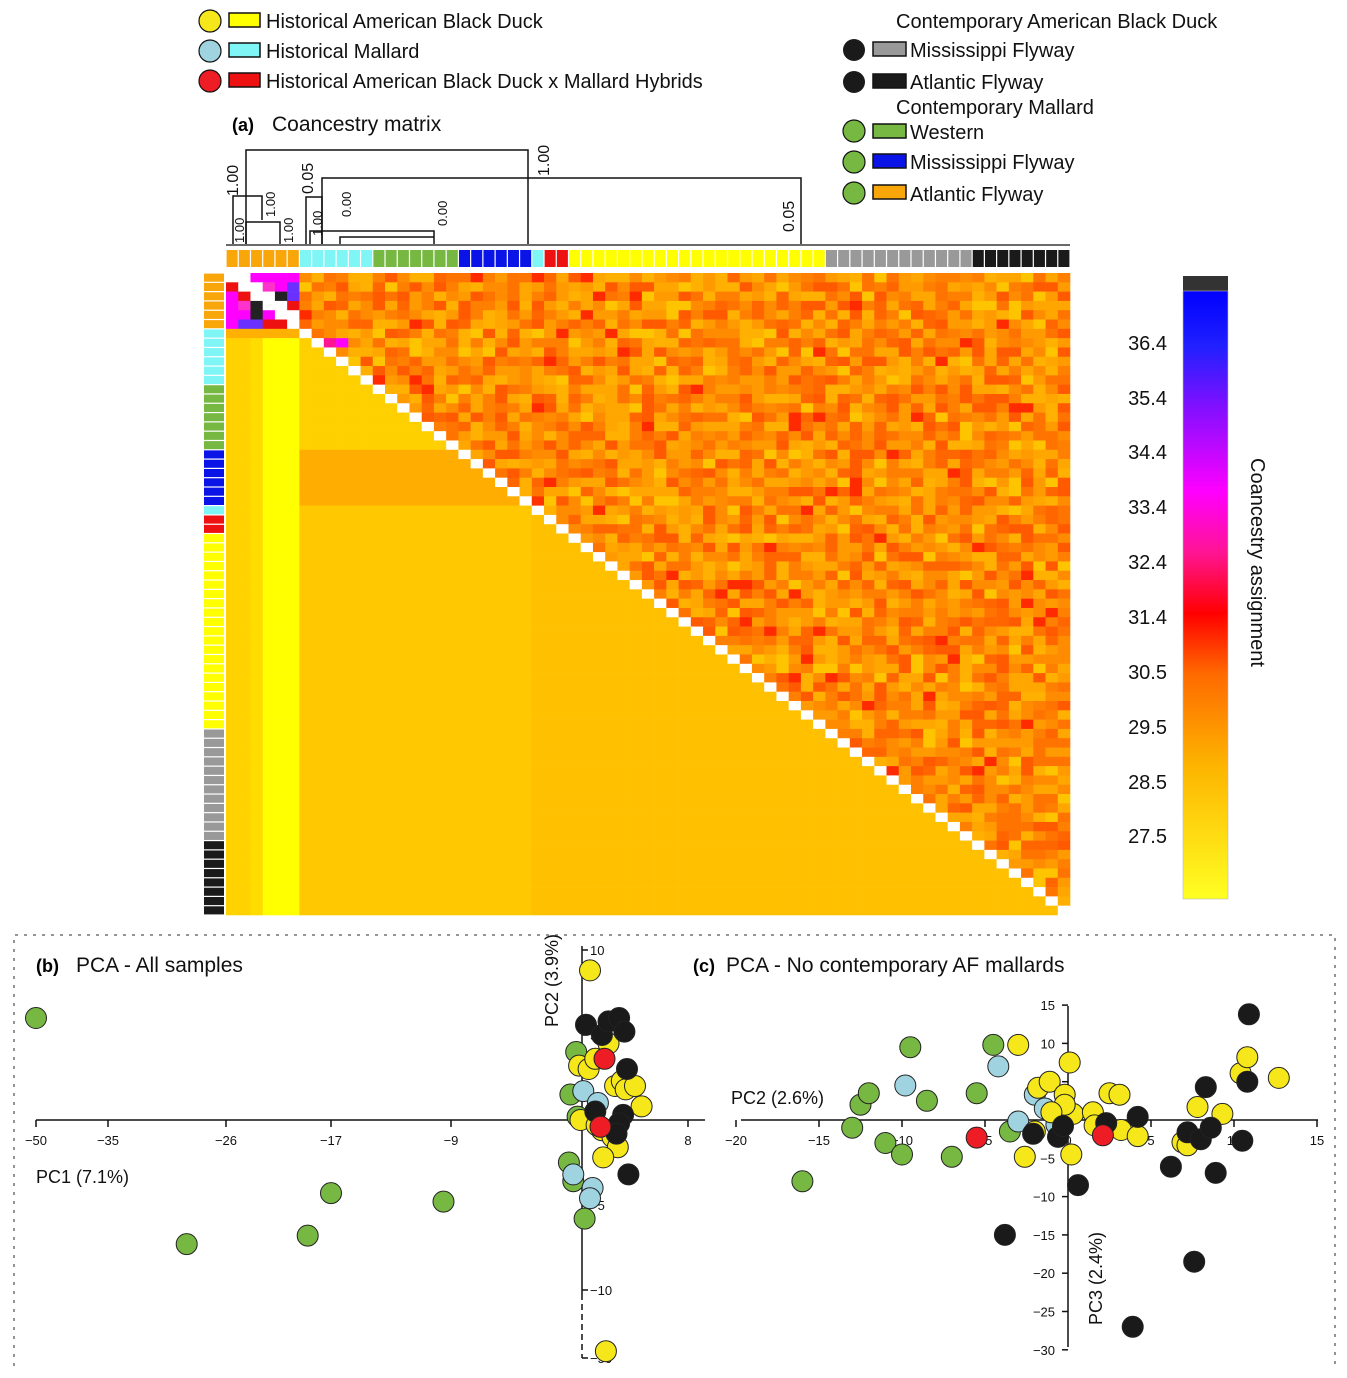  I want to click on legend-title-contemporary-mallard: Contemporary Mallard, so click(995, 108).